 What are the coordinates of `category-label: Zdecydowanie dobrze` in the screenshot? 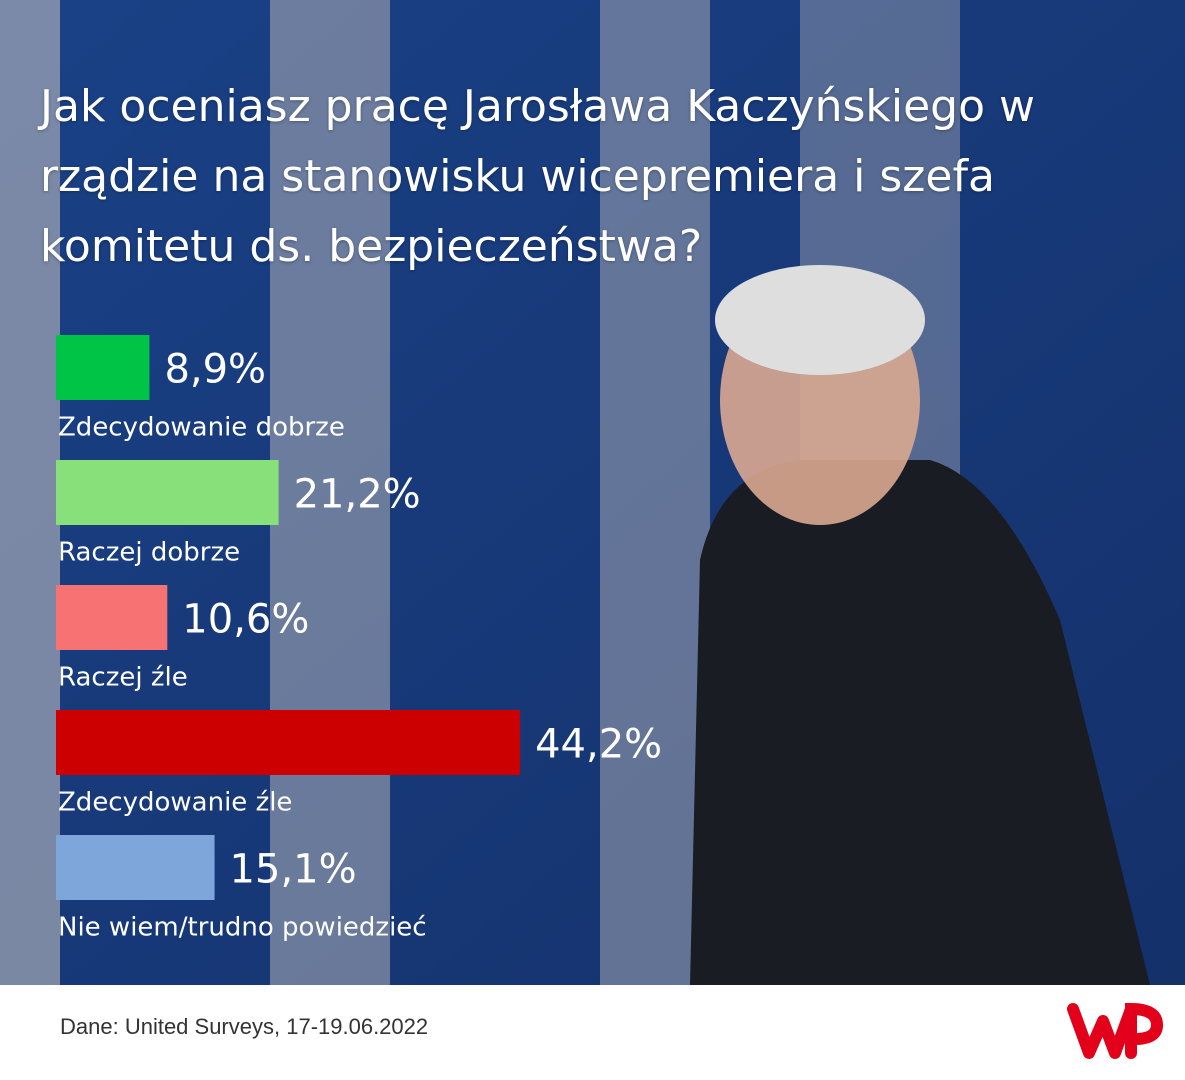 It's located at (201, 428).